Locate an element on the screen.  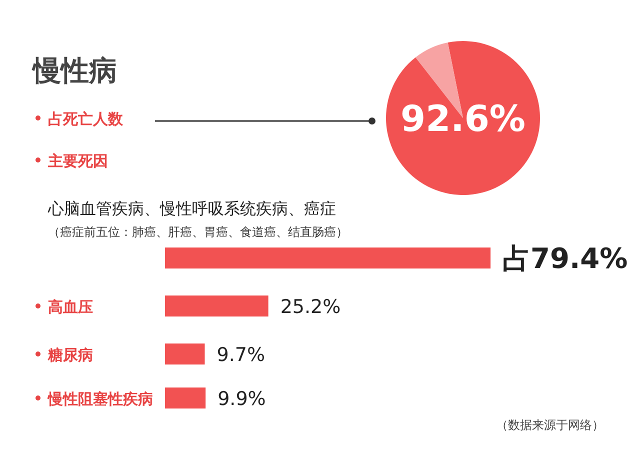
y-tick-label: 慢性阻塞性疾病 is located at coordinates (100, 399).